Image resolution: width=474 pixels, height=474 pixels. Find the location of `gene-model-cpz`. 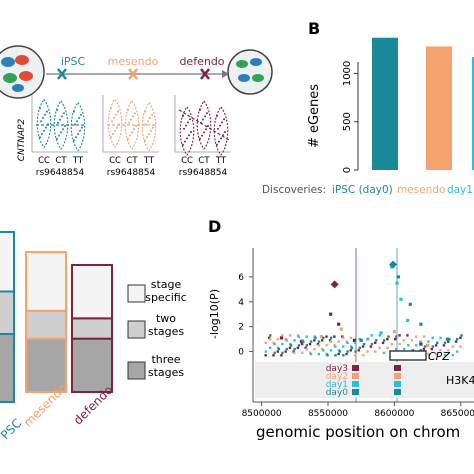

gene-model-cpz is located at coordinates (408, 355).